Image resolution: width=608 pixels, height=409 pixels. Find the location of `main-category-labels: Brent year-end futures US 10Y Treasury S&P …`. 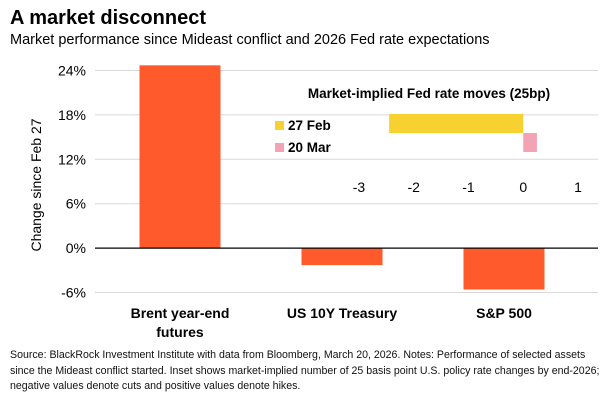

main-category-labels: Brent year-end futures US 10Y Treasury S&P … is located at coordinates (332, 322).